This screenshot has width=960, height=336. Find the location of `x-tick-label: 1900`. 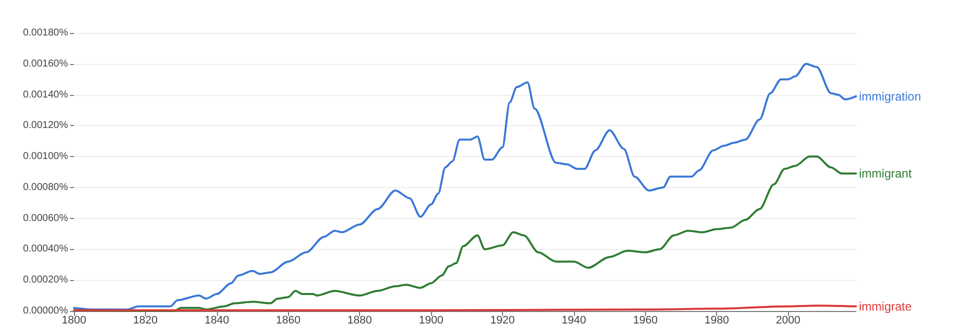

x-tick-label: 1900 is located at coordinates (431, 320).